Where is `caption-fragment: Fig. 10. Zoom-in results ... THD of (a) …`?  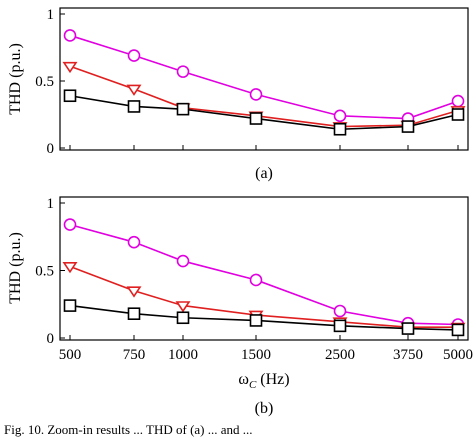
caption-fragment: Fig. 10. Zoom-in results ... THD of (a) … is located at coordinates (128, 429).